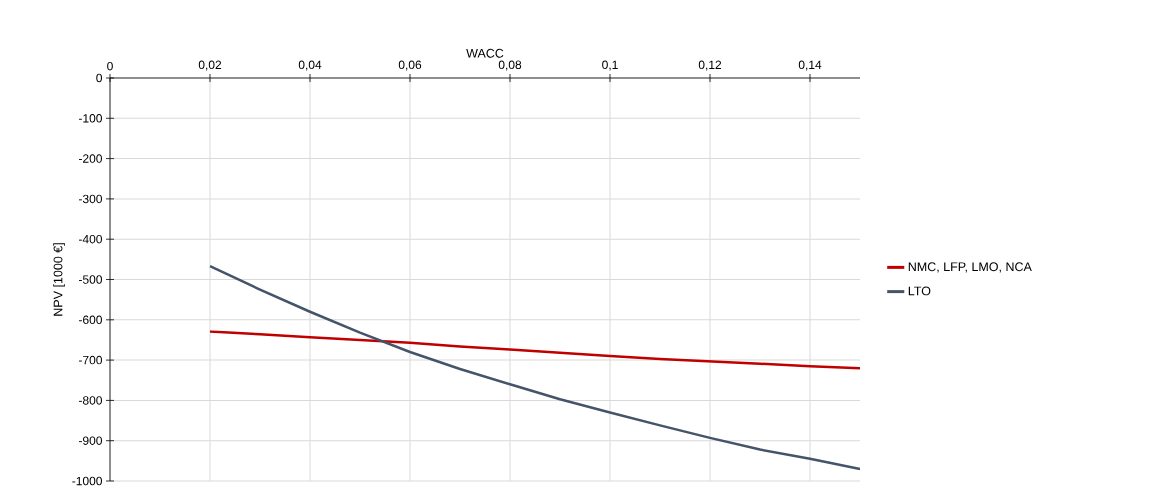  What do you see at coordinates (87, 481) in the screenshot?
I see `y-tick-label: -1000` at bounding box center [87, 481].